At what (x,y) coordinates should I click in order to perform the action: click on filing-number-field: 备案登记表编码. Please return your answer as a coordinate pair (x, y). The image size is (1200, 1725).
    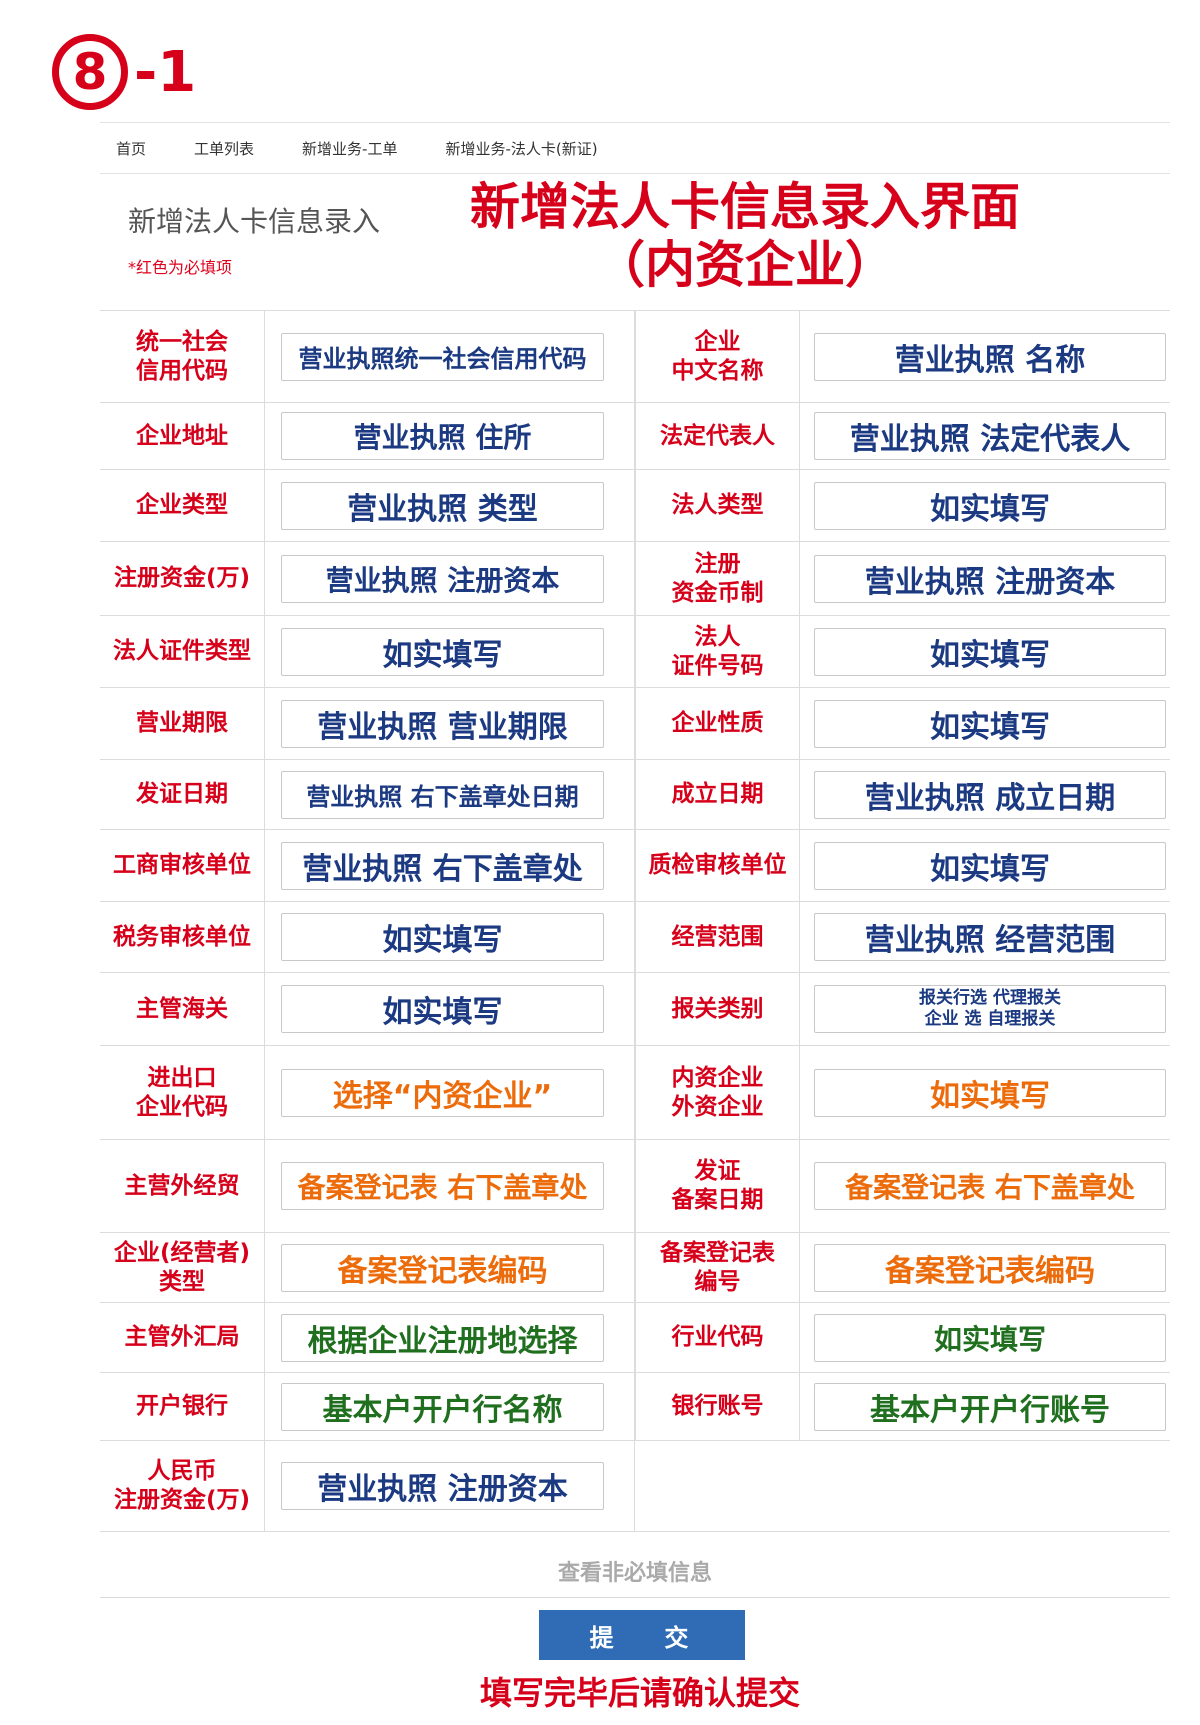
    Looking at the image, I should click on (990, 1267).